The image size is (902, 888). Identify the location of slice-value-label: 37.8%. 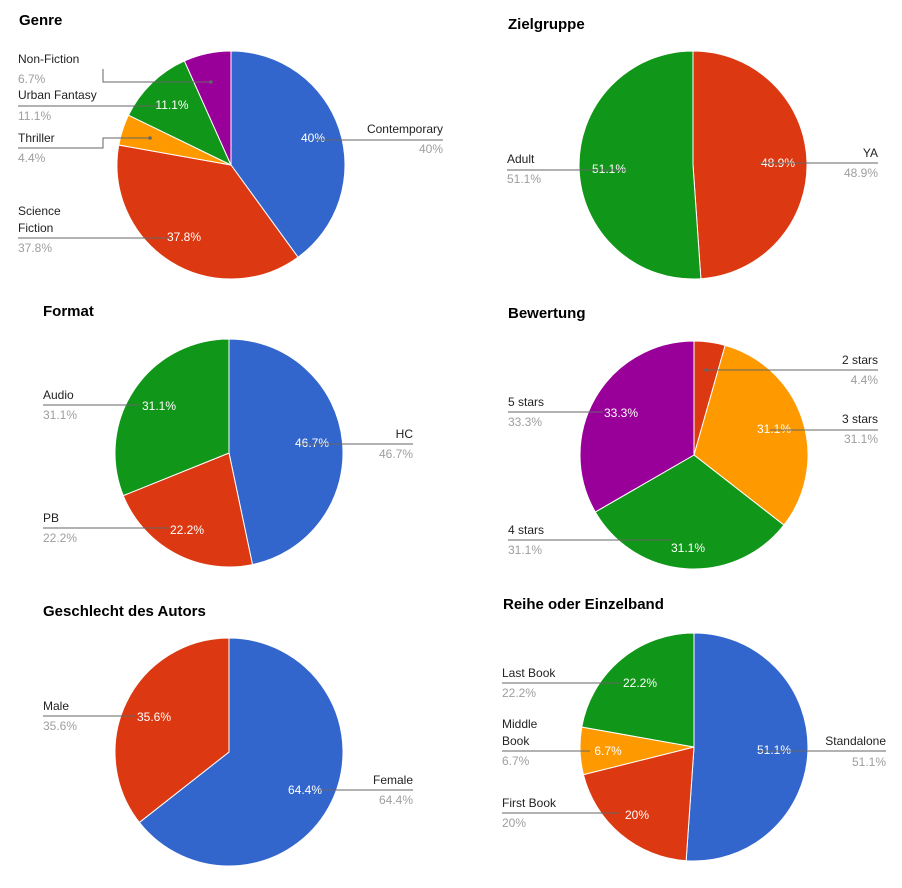
(184, 237).